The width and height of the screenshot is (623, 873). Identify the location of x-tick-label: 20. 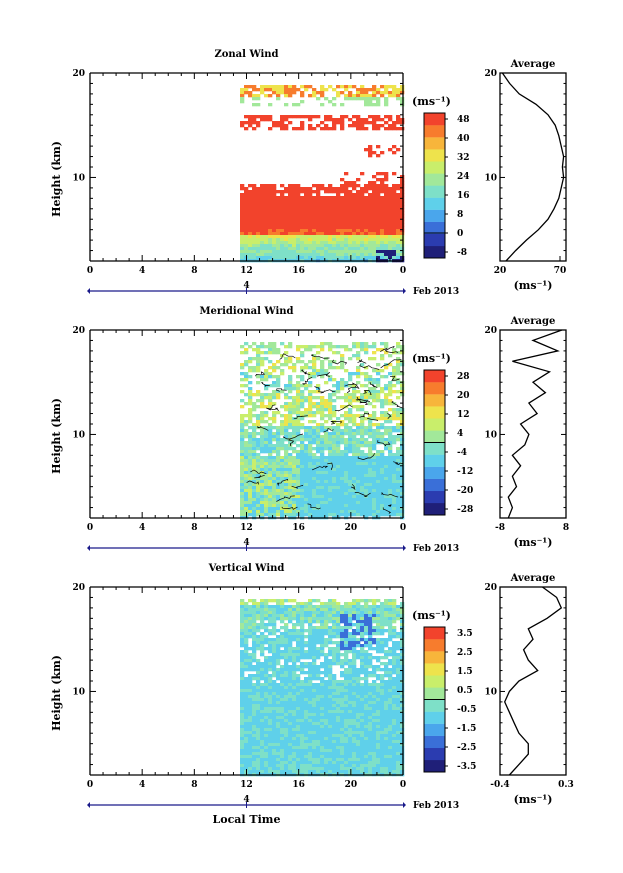
(351, 528).